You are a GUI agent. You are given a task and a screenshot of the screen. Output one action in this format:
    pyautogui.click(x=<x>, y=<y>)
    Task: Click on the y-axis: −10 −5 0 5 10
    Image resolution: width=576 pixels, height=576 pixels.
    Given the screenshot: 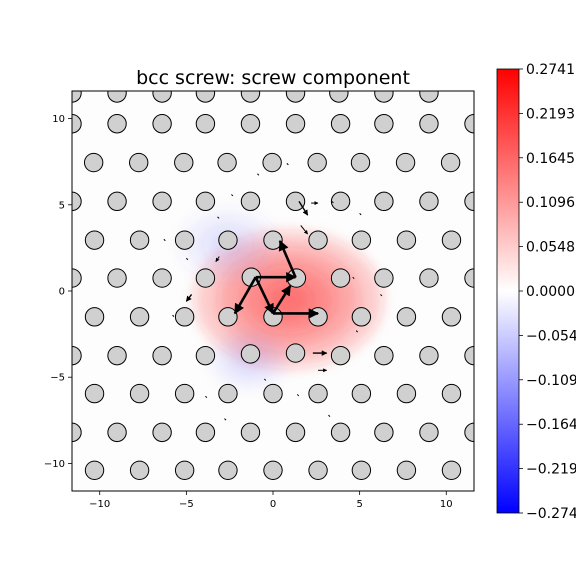 What is the action you would take?
    pyautogui.click(x=58, y=292)
    